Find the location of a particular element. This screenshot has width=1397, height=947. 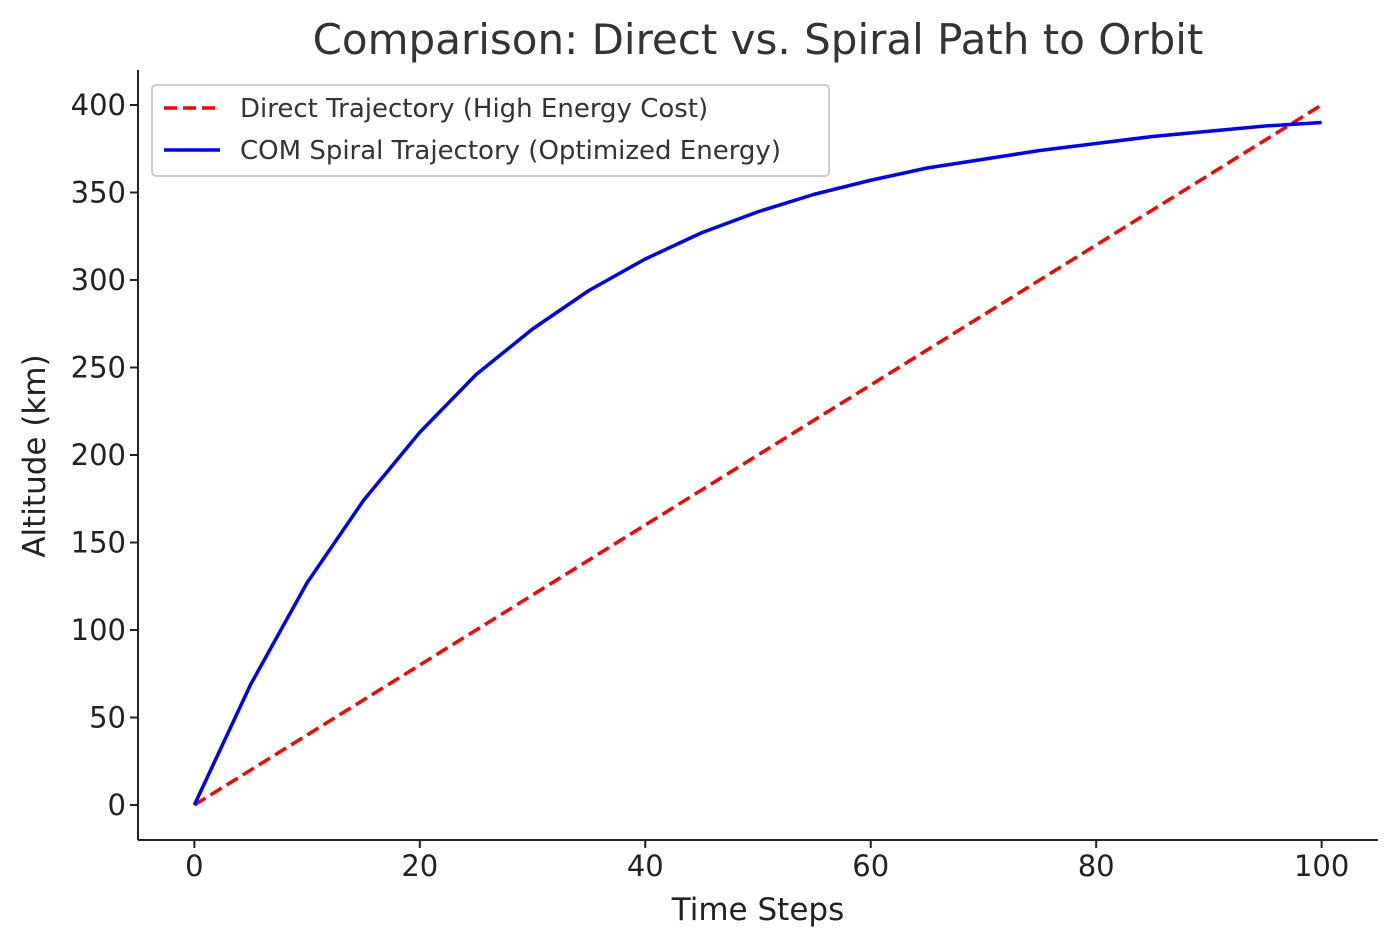

y-tick-label: 100 is located at coordinates (98, 630).